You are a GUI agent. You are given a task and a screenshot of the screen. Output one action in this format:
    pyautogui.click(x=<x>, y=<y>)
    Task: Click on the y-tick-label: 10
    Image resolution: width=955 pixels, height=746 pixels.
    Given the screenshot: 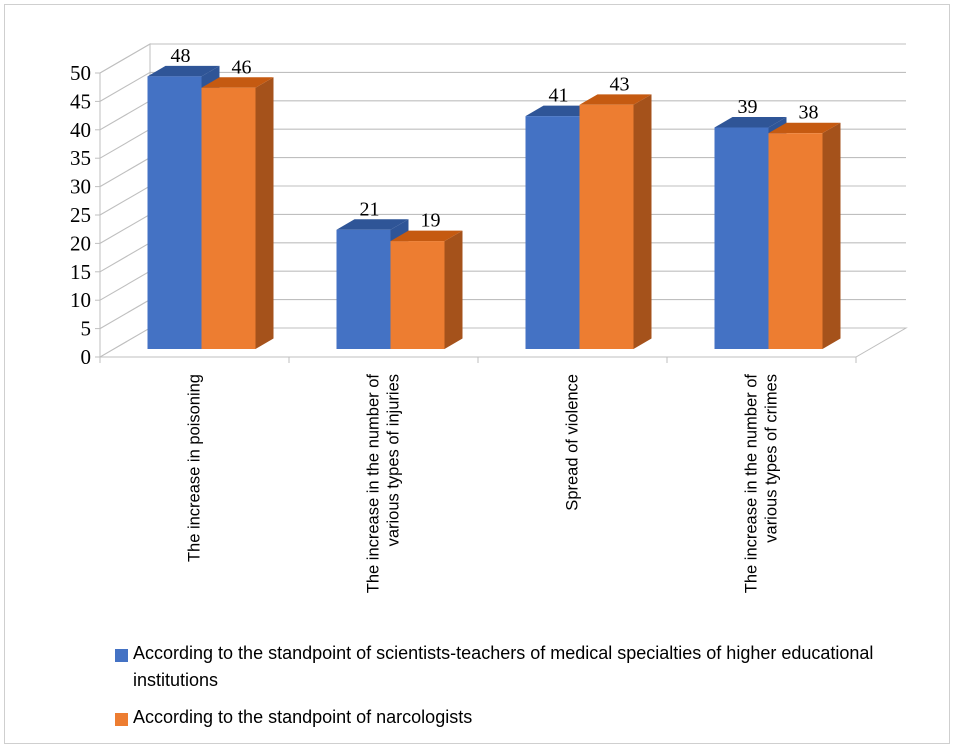 What is the action you would take?
    pyautogui.click(x=80, y=300)
    